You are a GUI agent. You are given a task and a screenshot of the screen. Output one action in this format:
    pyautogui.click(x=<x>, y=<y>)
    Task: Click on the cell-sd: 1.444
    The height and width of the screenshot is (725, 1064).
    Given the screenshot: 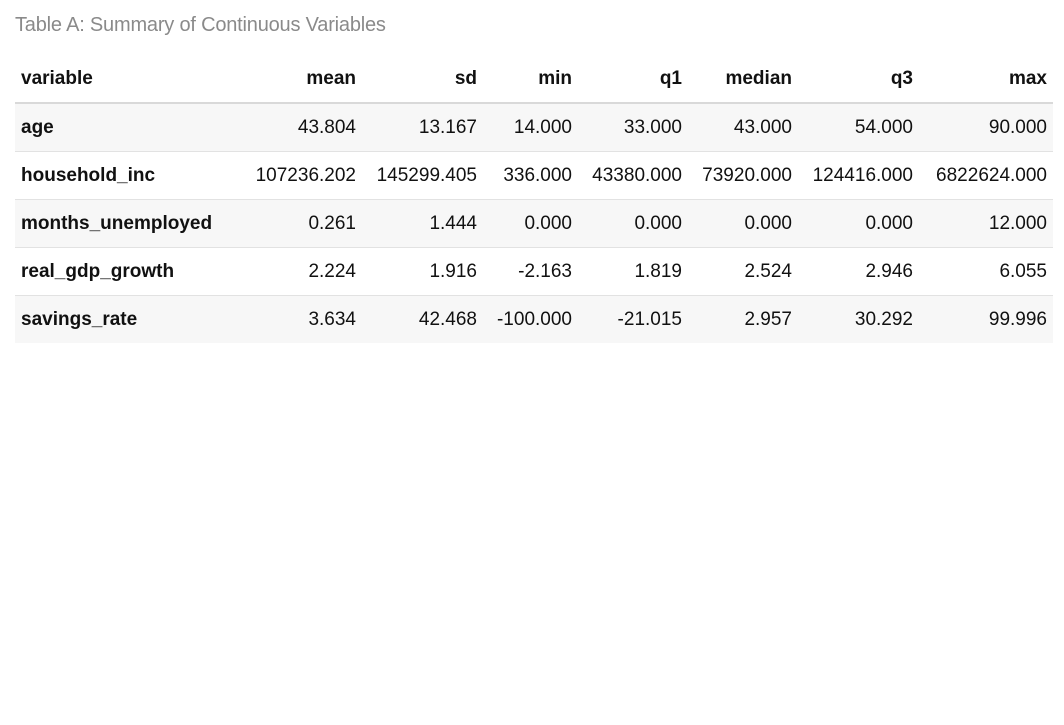 What is the action you would take?
    pyautogui.click(x=422, y=223)
    